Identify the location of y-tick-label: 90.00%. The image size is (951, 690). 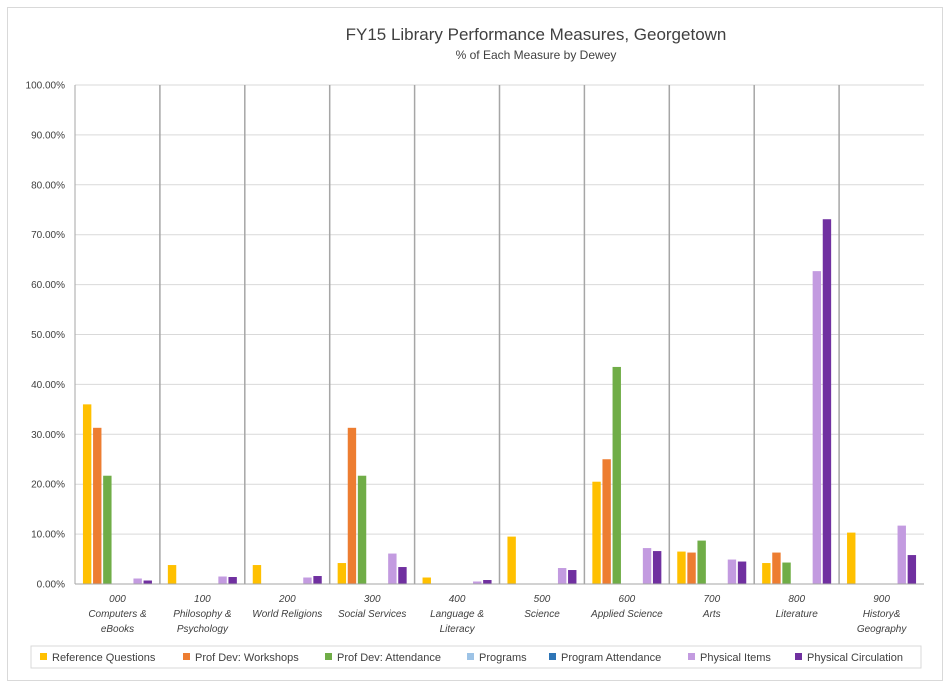
(48, 135).